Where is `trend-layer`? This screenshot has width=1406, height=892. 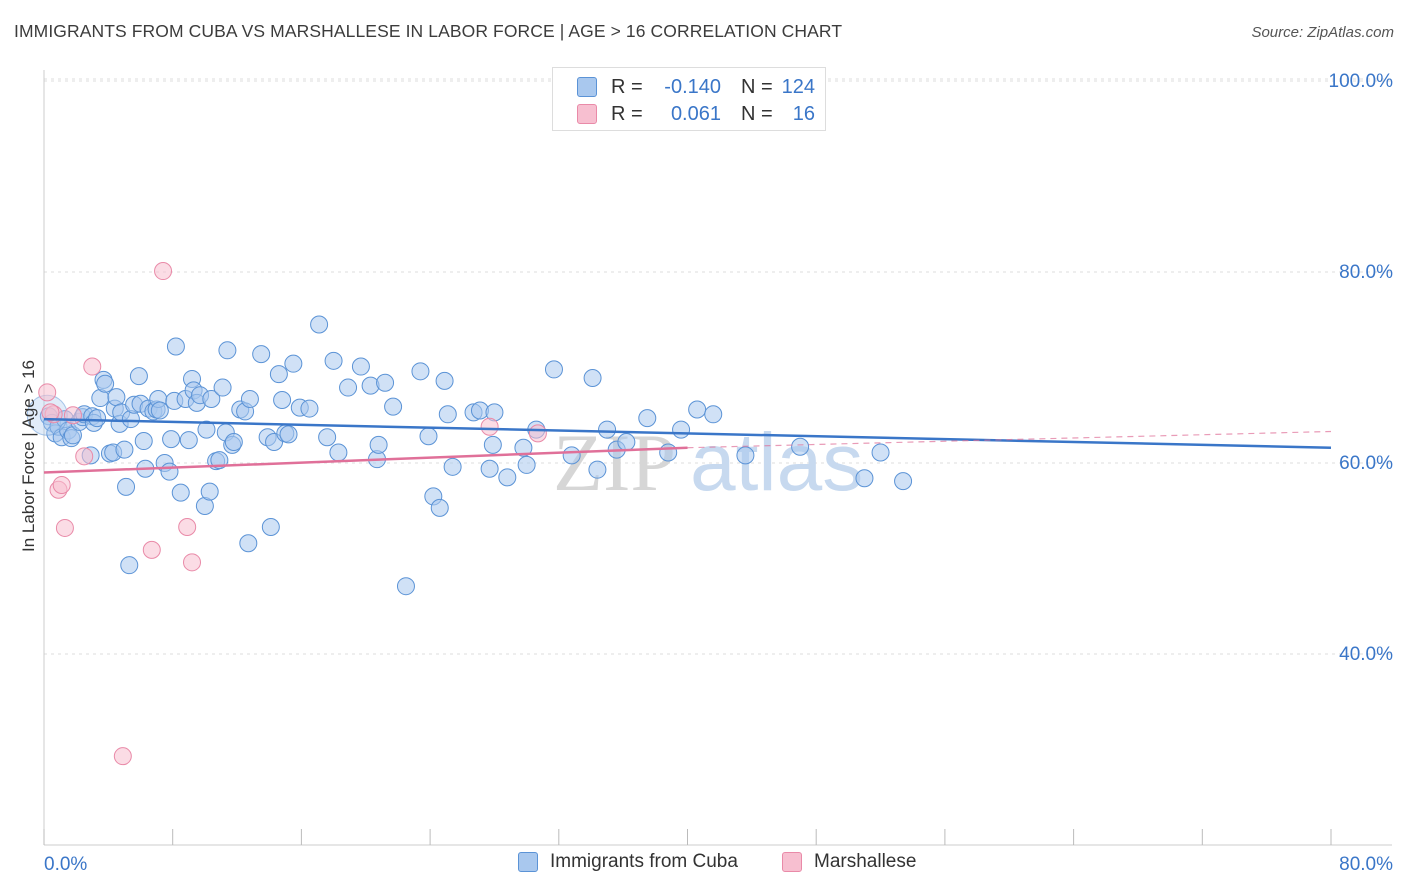
trend-layer is located at coordinates (687, 445).